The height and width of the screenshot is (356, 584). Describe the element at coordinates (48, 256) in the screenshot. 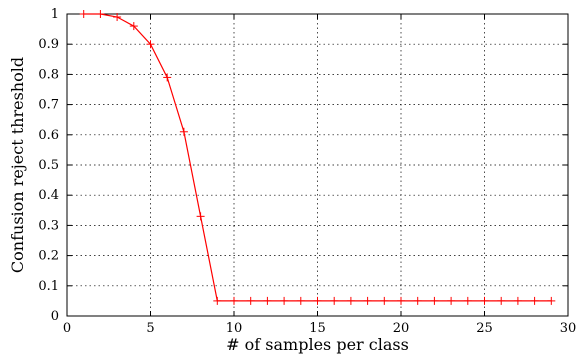

I see `y-tick-label: 0.2` at that location.